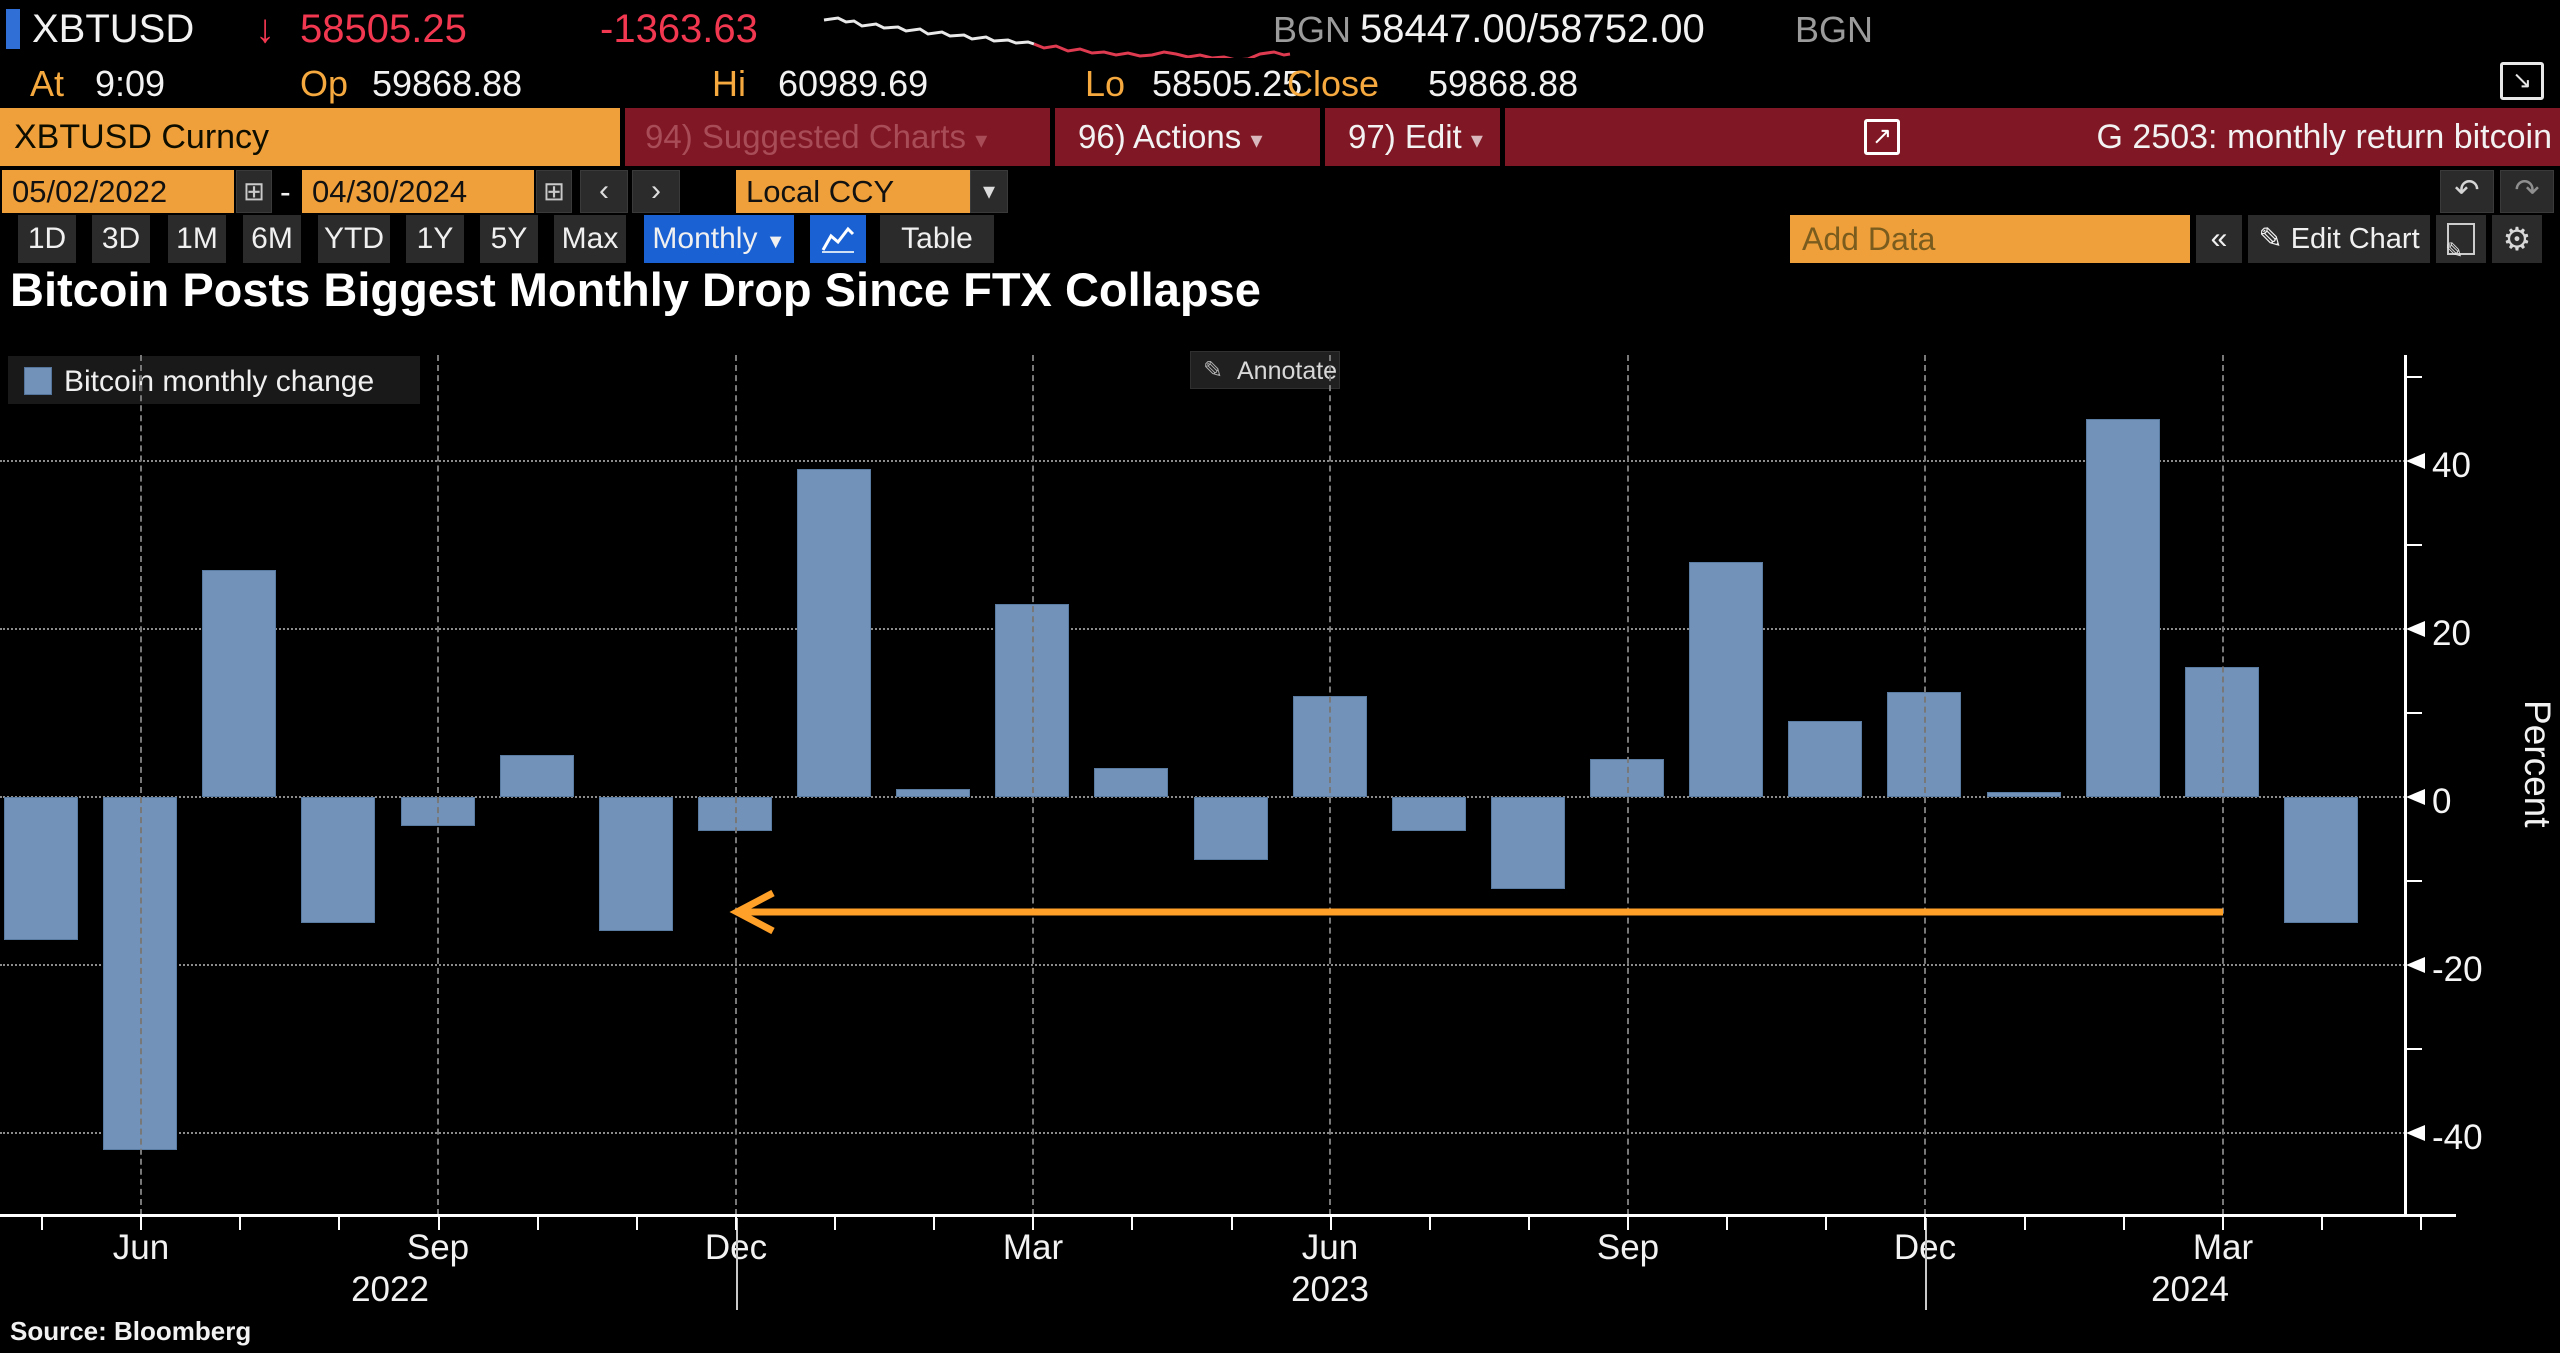 The width and height of the screenshot is (2560, 1353). Describe the element at coordinates (1312, 29) in the screenshot. I see `price-source-left: BGN` at that location.